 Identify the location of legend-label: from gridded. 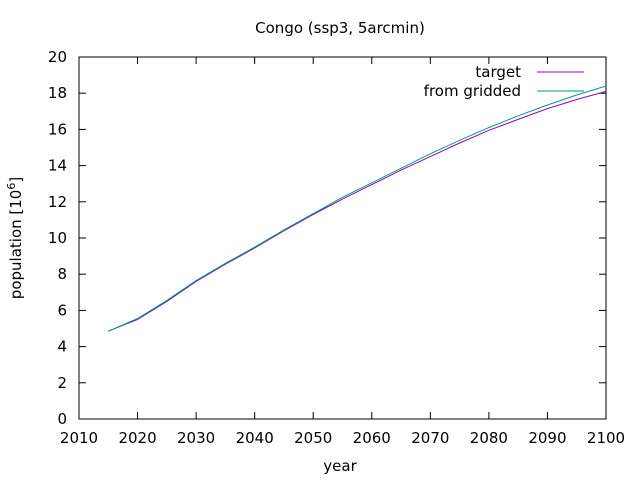
(472, 91).